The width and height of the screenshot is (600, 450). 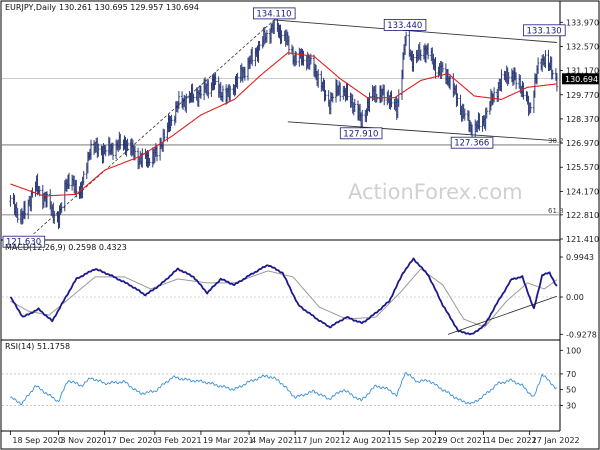 I want to click on x-tick-label: 14 Dec 2021, so click(x=511, y=440).